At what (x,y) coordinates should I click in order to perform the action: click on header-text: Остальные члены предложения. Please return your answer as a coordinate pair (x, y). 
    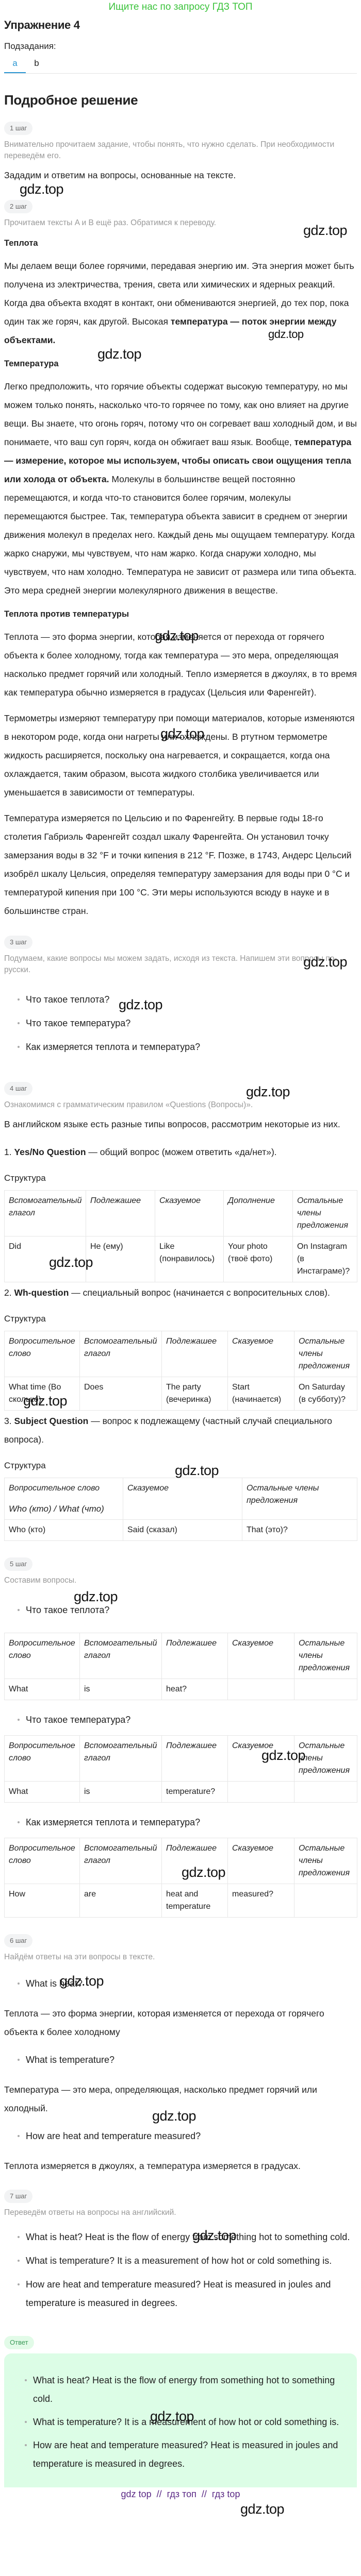
    Looking at the image, I should click on (324, 1860).